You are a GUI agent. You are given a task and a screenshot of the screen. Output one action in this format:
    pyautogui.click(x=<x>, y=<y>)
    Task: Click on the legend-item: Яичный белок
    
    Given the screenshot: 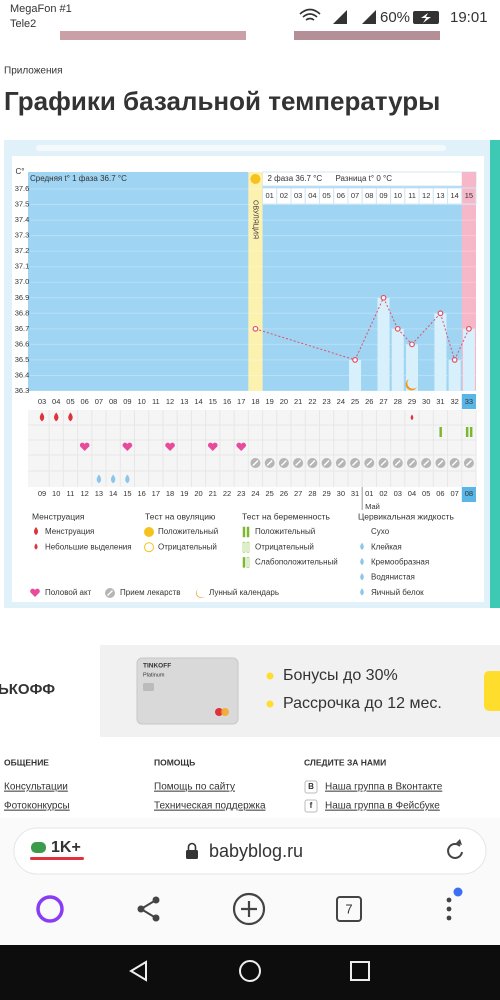 What is the action you would take?
    pyautogui.click(x=397, y=592)
    